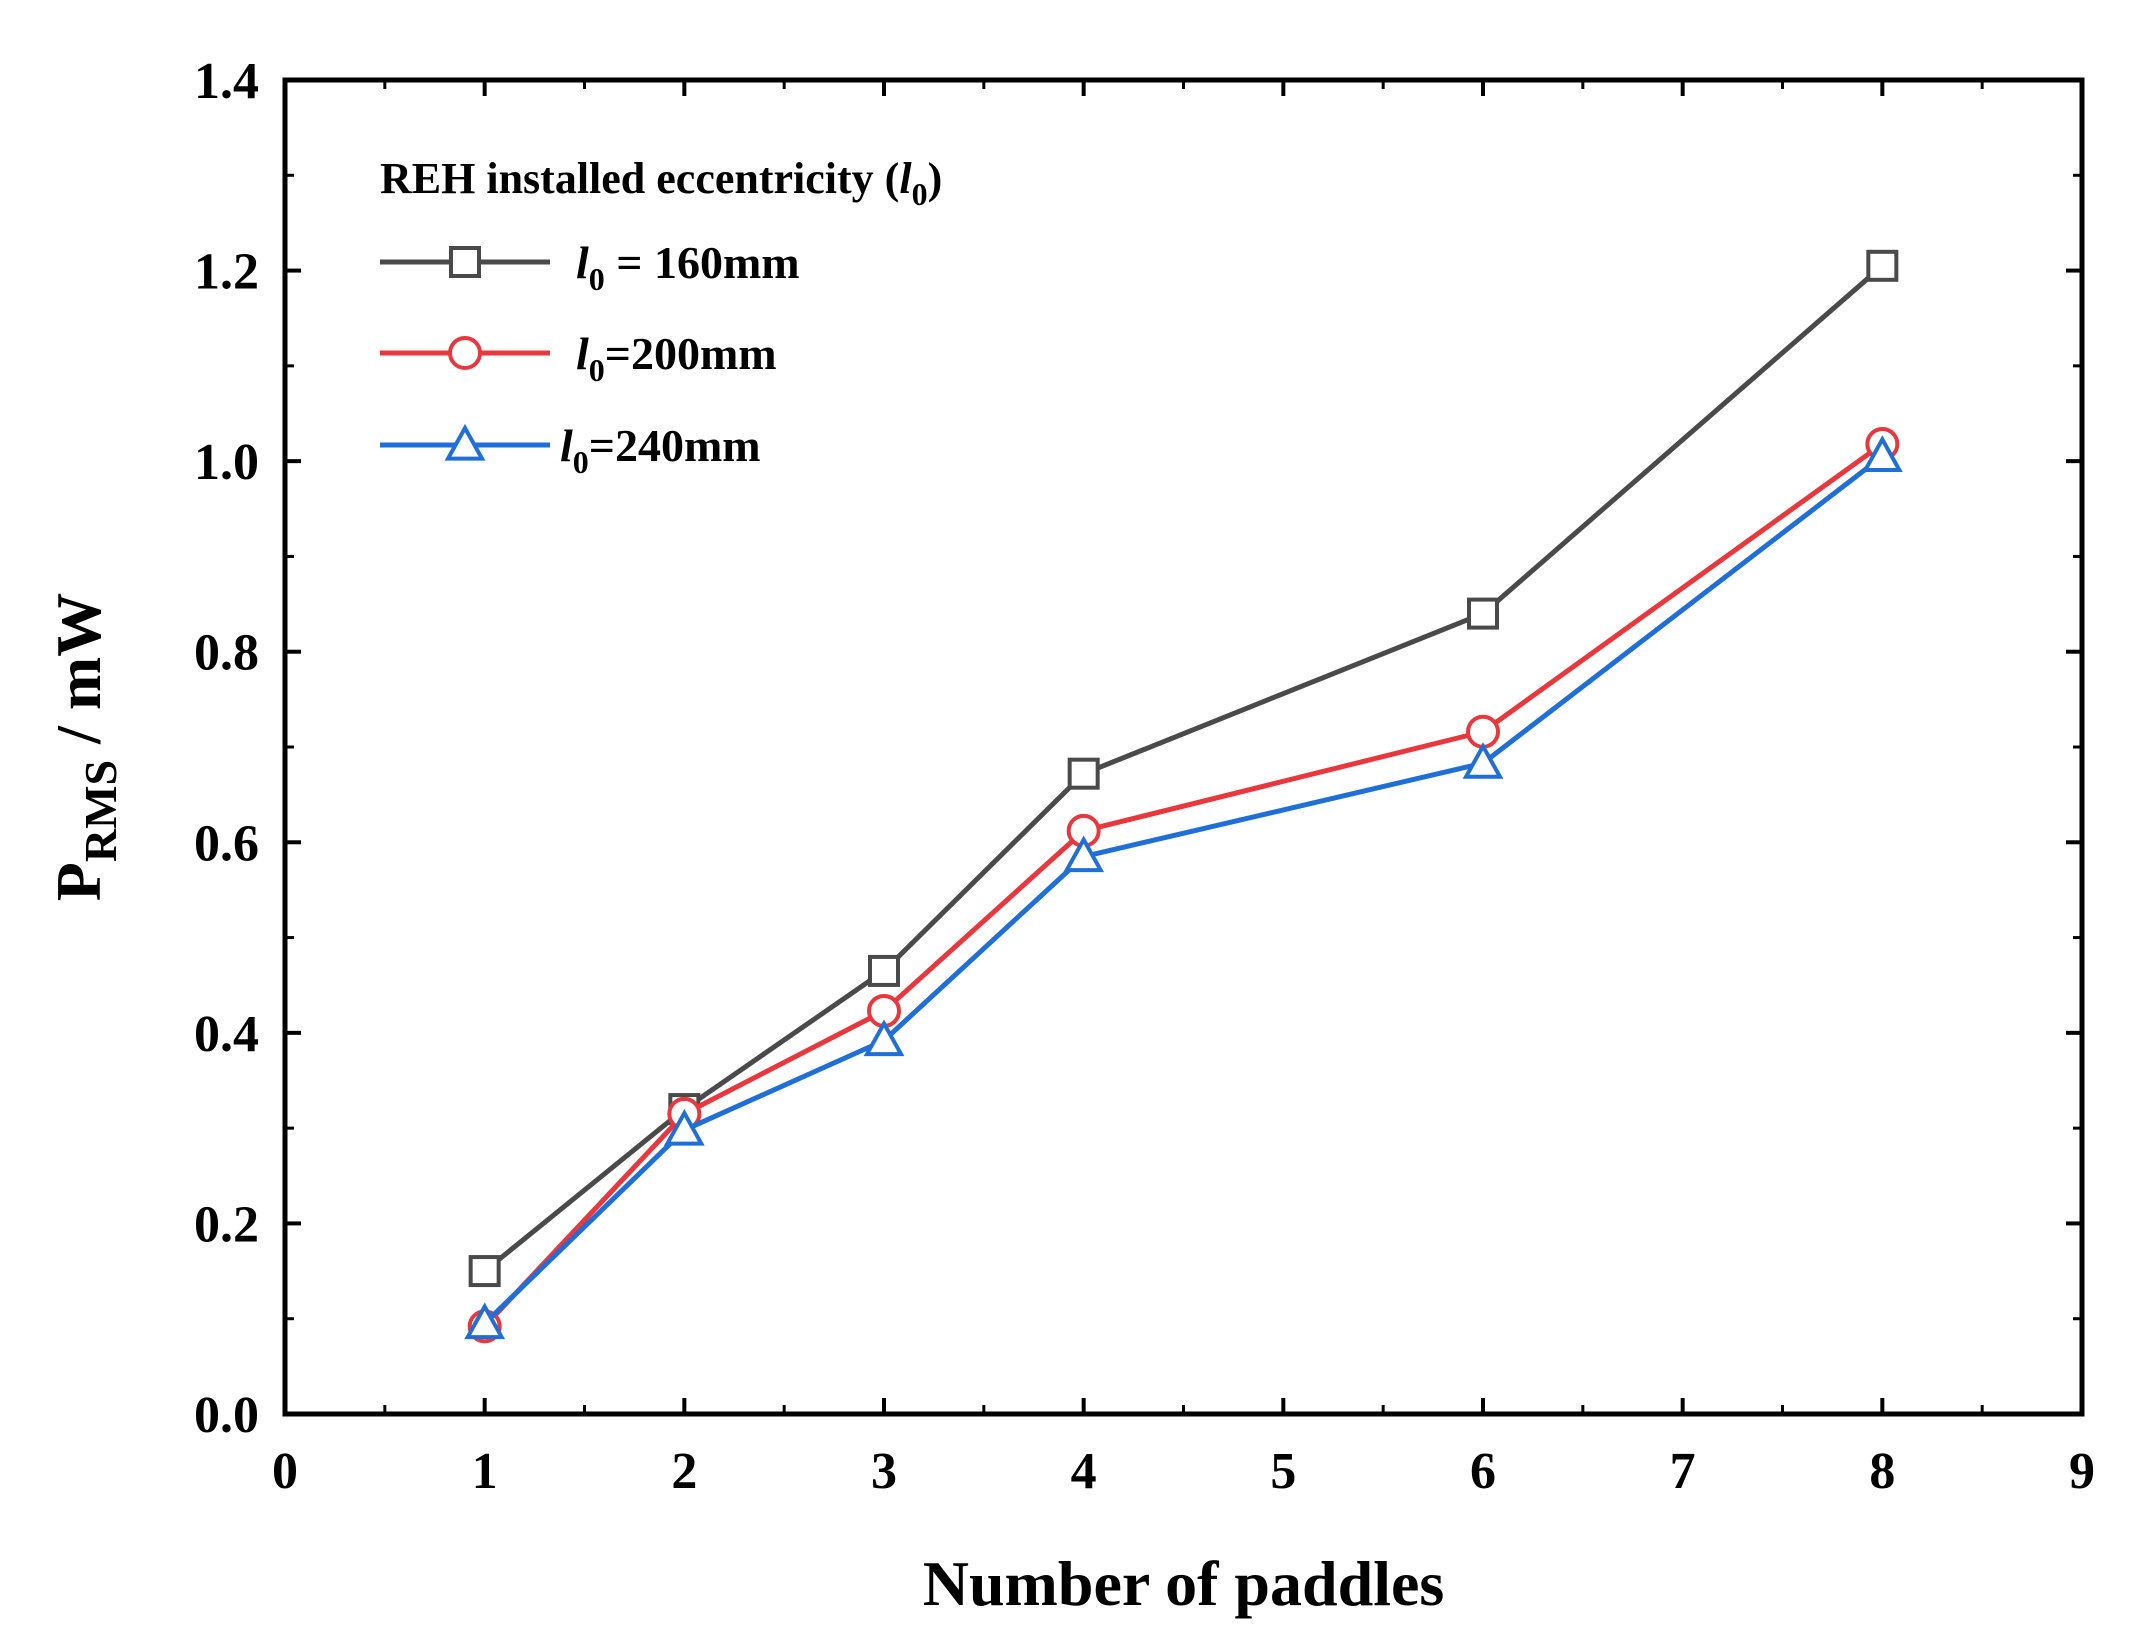 The height and width of the screenshot is (1642, 2144). What do you see at coordinates (1084, 1471) in the screenshot?
I see `x-tick-label: 4` at bounding box center [1084, 1471].